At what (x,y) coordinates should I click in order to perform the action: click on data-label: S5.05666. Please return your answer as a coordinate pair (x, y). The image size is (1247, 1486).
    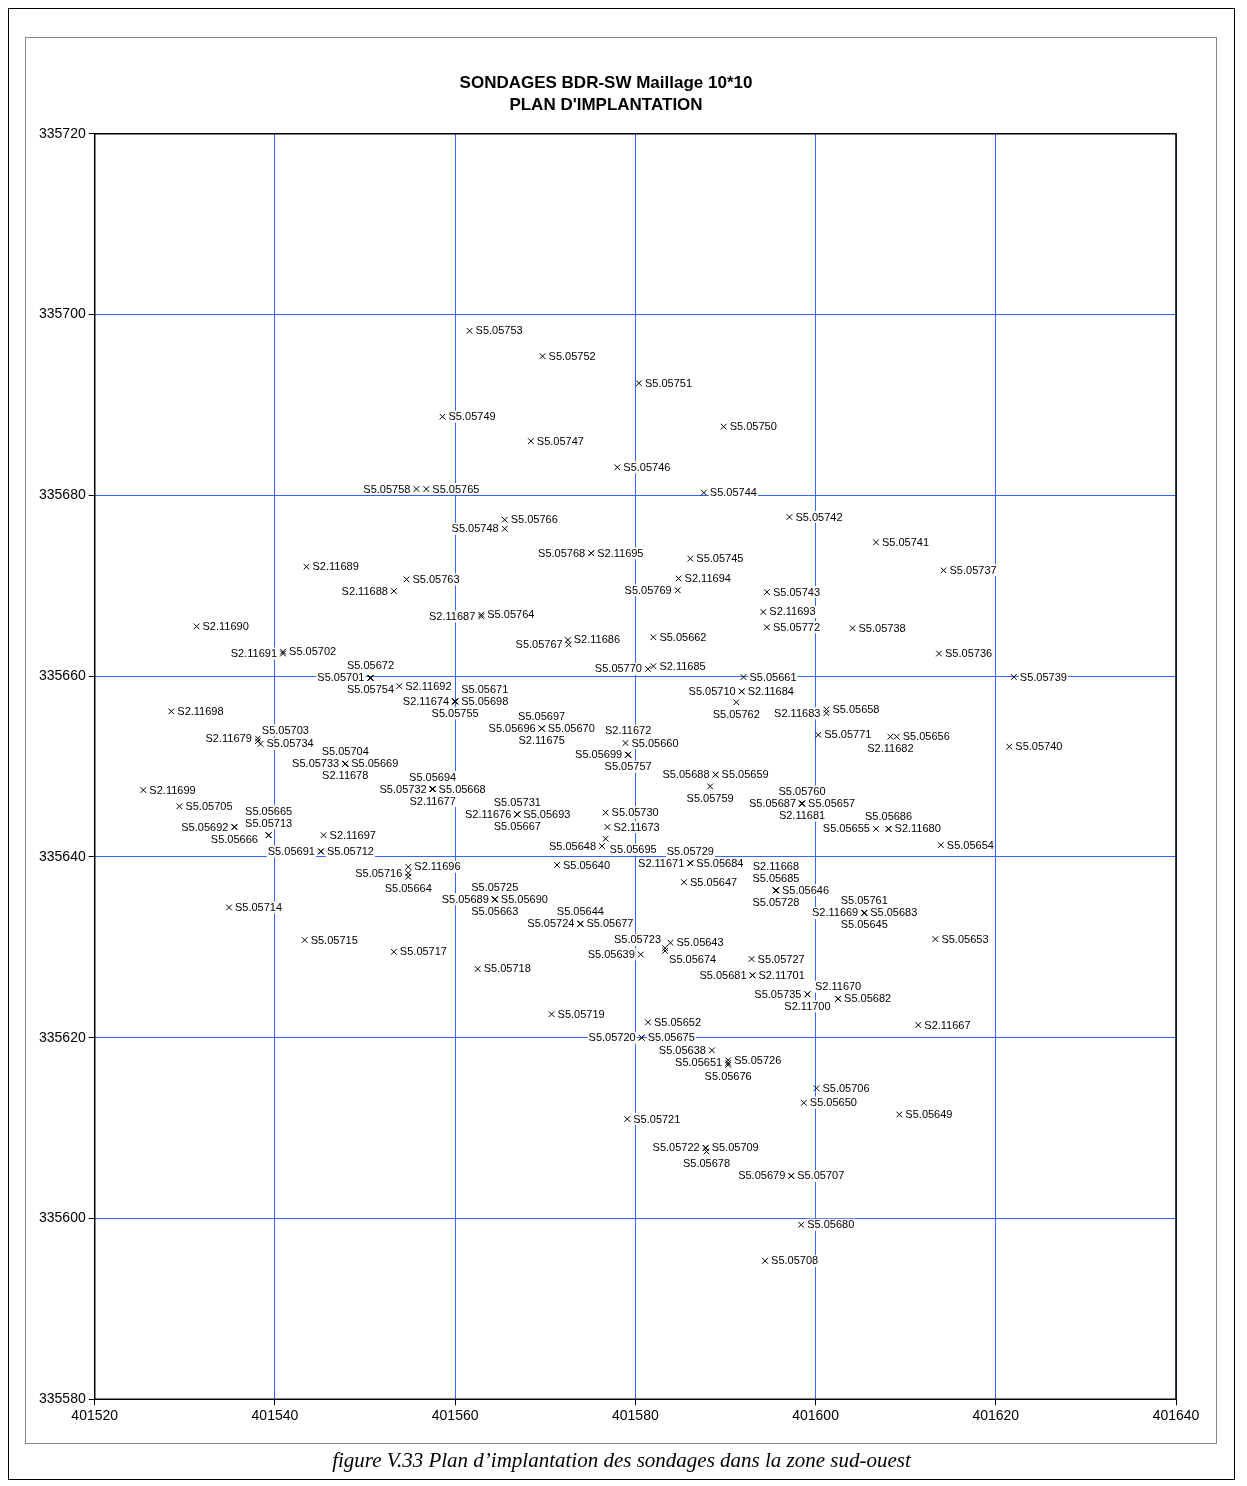
    Looking at the image, I should click on (234, 838).